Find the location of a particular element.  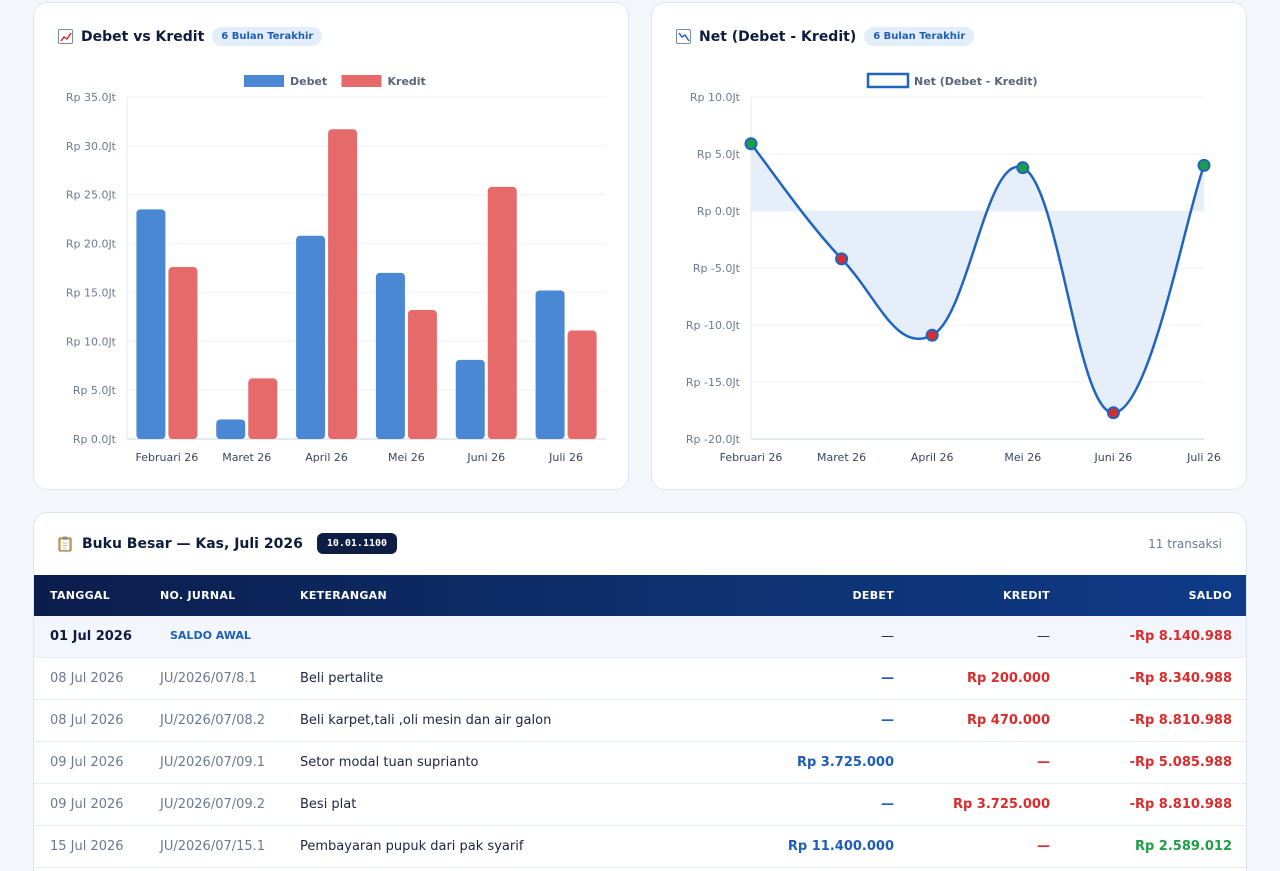

row-balance: -Rp 8.140.988 is located at coordinates (1180, 636).